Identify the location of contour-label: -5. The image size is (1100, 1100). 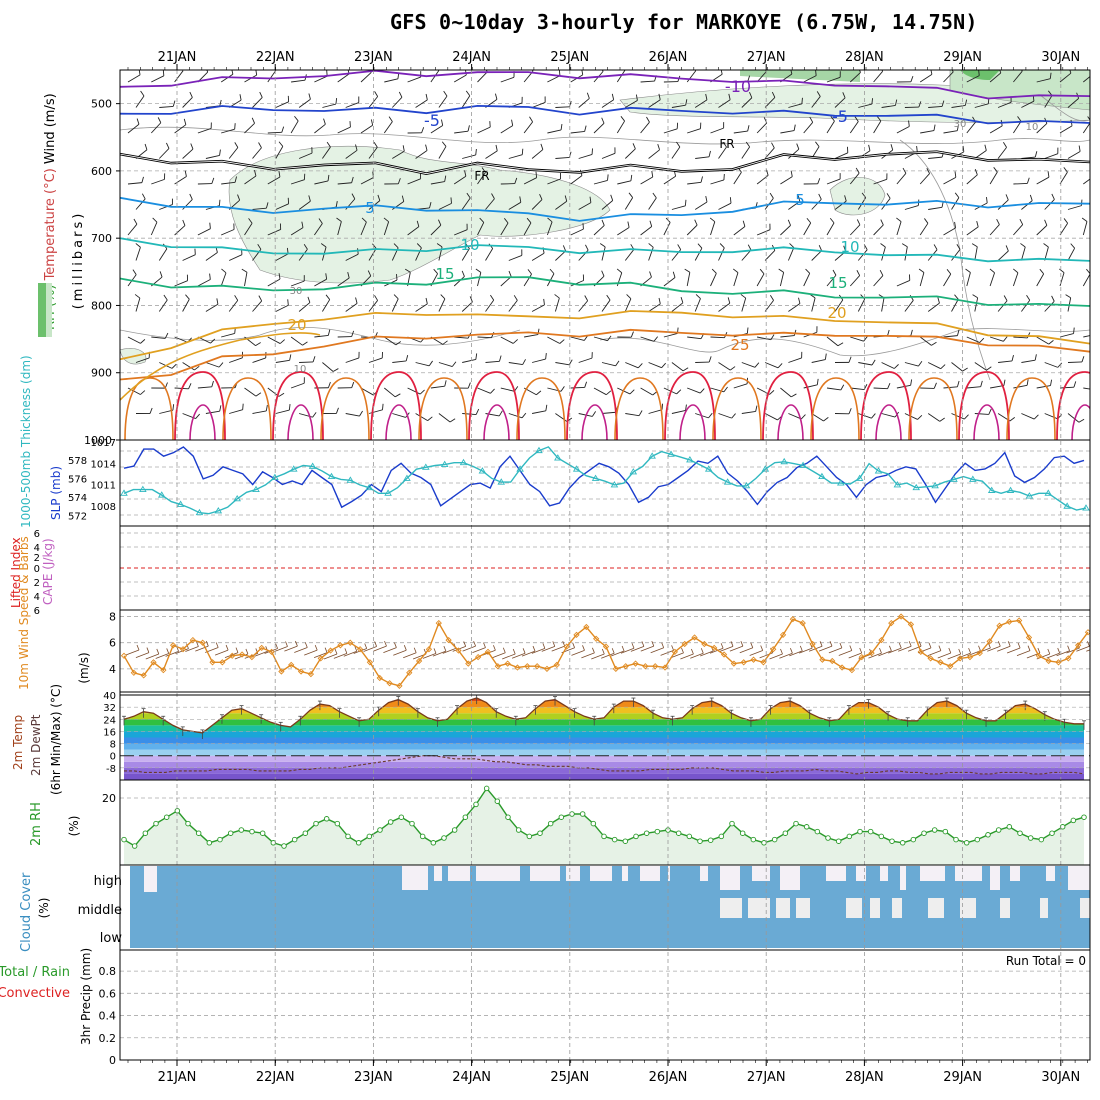
(432, 120).